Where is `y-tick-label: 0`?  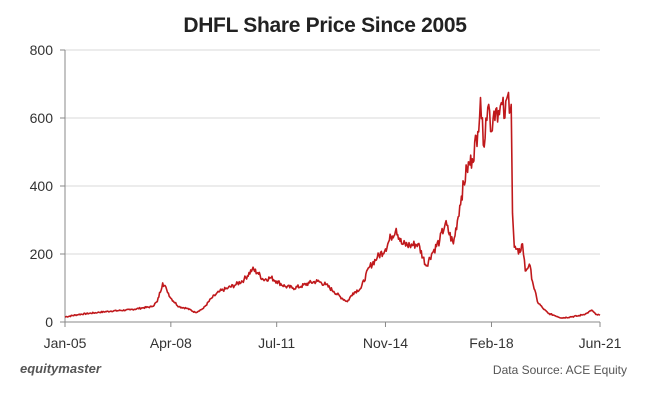
y-tick-label: 0 is located at coordinates (49, 322).